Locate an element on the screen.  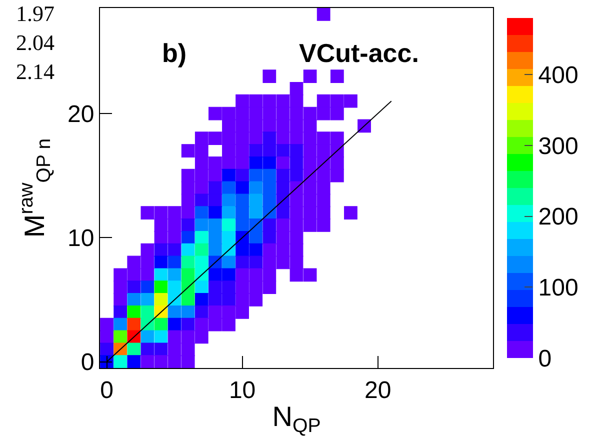
annotation: b) is located at coordinates (174, 53).